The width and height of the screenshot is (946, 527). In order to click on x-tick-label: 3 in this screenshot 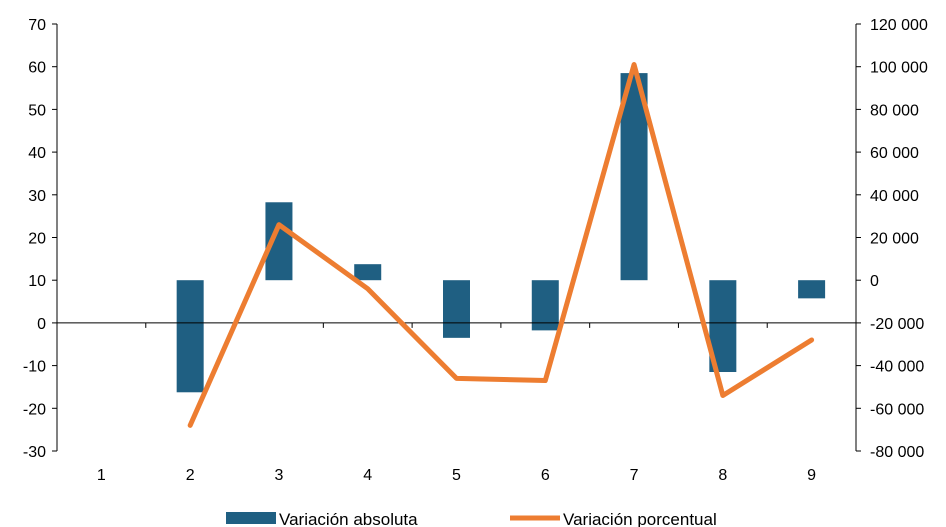, I will do `click(278, 475)`.